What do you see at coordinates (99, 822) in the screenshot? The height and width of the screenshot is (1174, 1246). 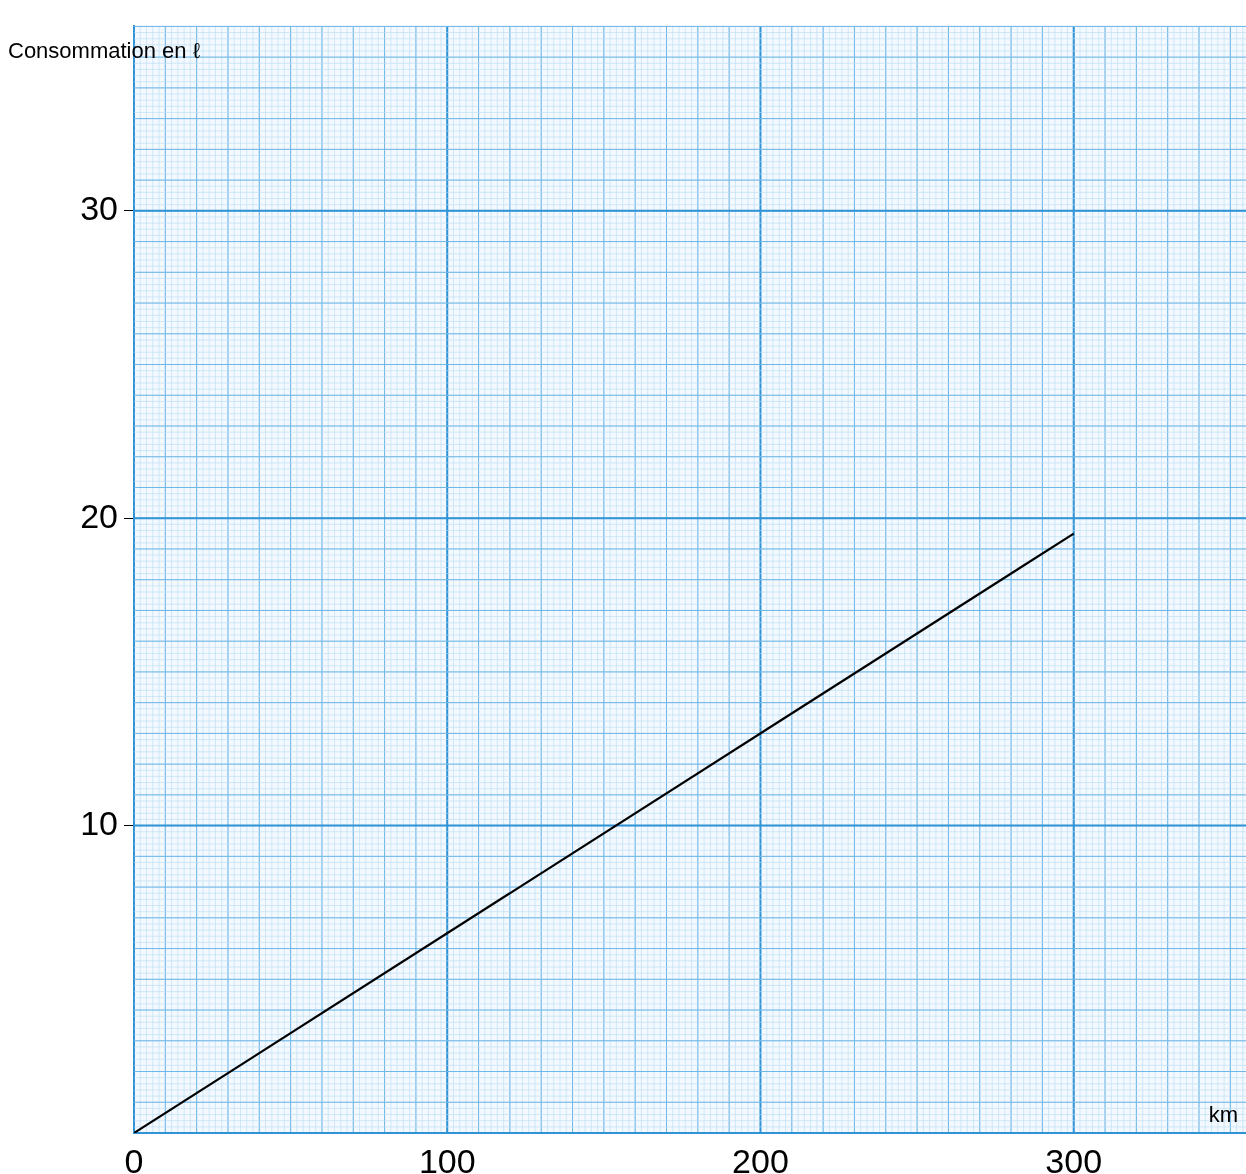 I see `y-tick-label: 10` at bounding box center [99, 822].